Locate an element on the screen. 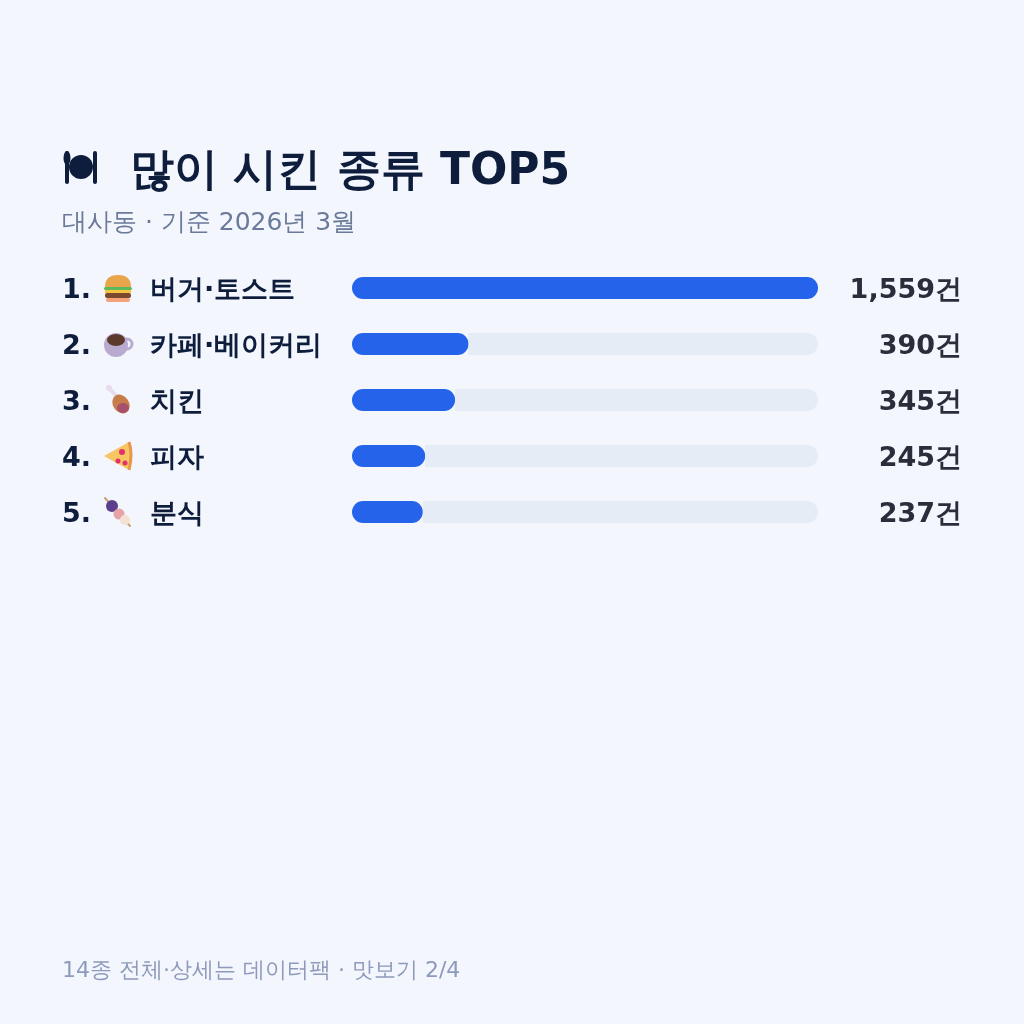 Image resolution: width=1024 pixels, height=1024 pixels. chart-title: 많이 시킨 종류 TOP5 is located at coordinates (350, 168).